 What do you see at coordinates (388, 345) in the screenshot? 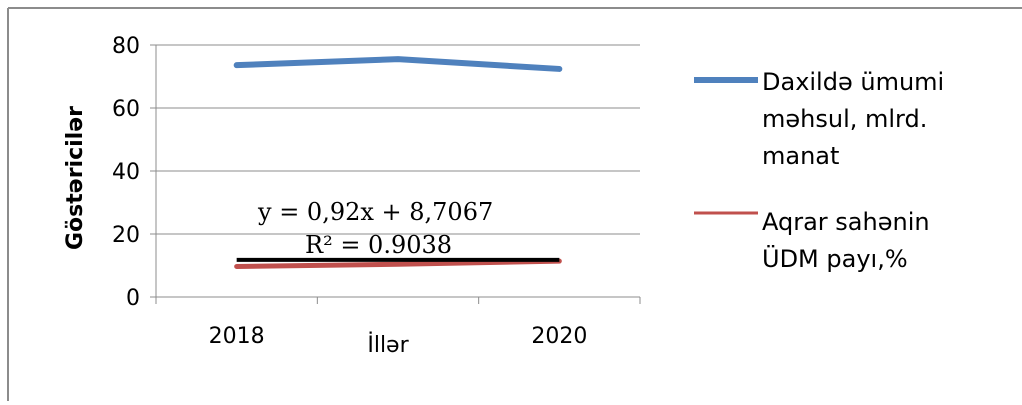
I see `x-axis-title: İllər` at bounding box center [388, 345].